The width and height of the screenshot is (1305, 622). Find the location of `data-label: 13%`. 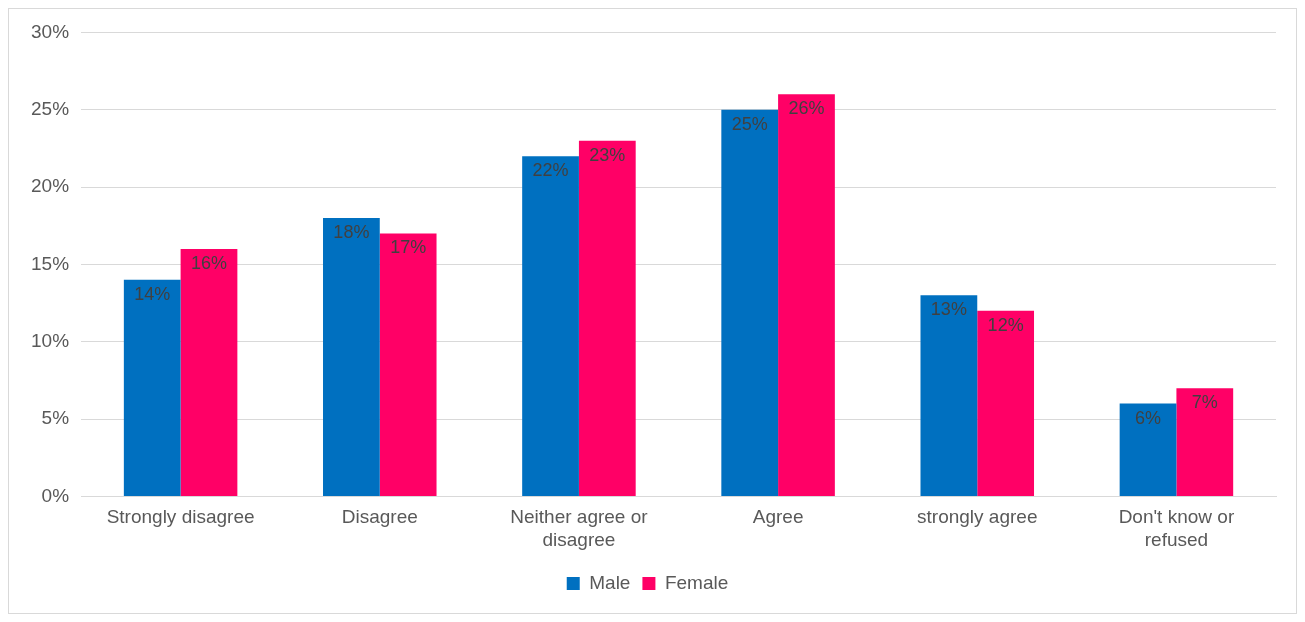

data-label: 13% is located at coordinates (948, 309).